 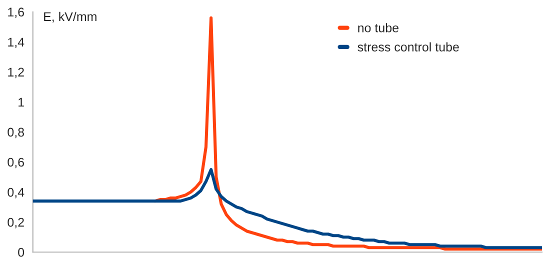 I want to click on y-tick-label: 0,8, so click(x=16, y=133).